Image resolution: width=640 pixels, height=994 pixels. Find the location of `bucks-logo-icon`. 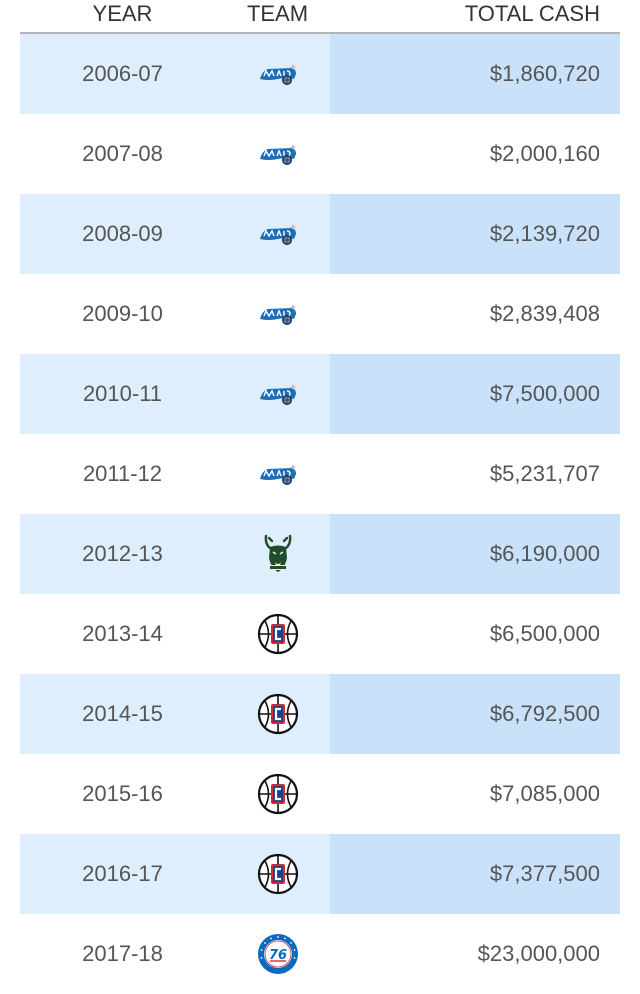

bucks-logo-icon is located at coordinates (278, 554).